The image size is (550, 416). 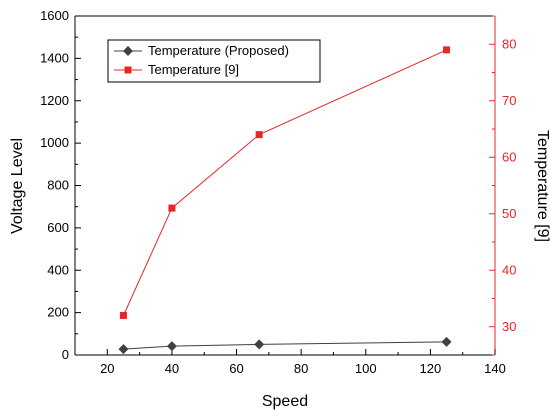 What do you see at coordinates (431, 368) in the screenshot?
I see `x-tick-label: 120` at bounding box center [431, 368].